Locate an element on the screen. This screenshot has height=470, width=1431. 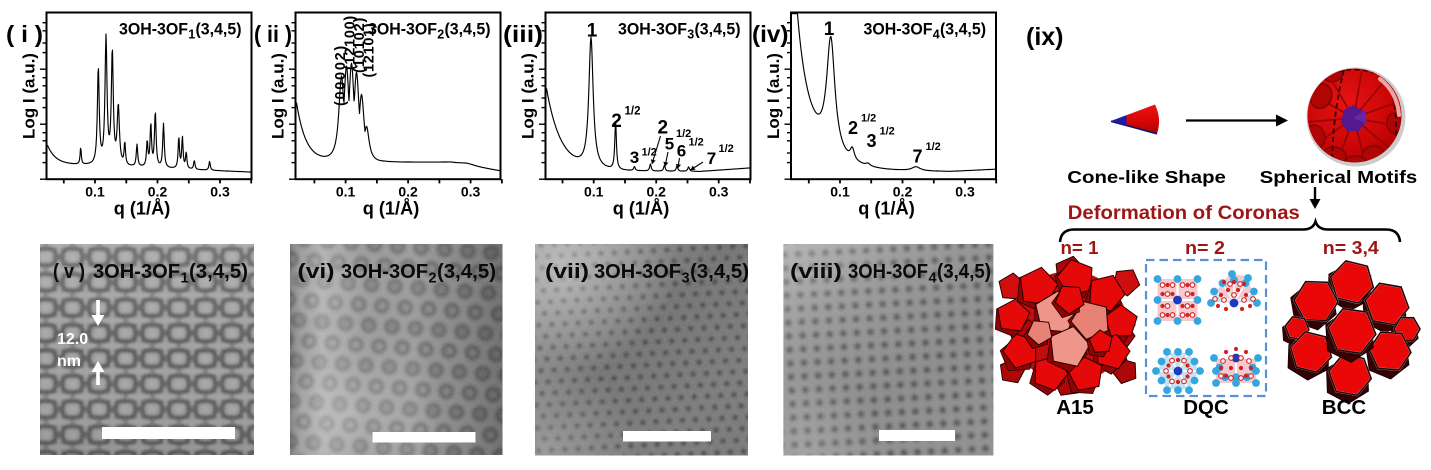
svg-text: n= 2 is located at coordinates (1205, 248).